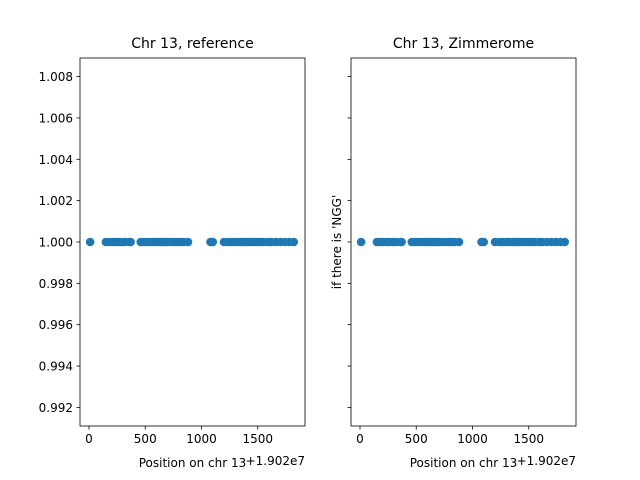 The height and width of the screenshot is (480, 640). Describe the element at coordinates (463, 44) in the screenshot. I see `panel-title-zimmerome: Chr 13, Zimmerome` at that location.